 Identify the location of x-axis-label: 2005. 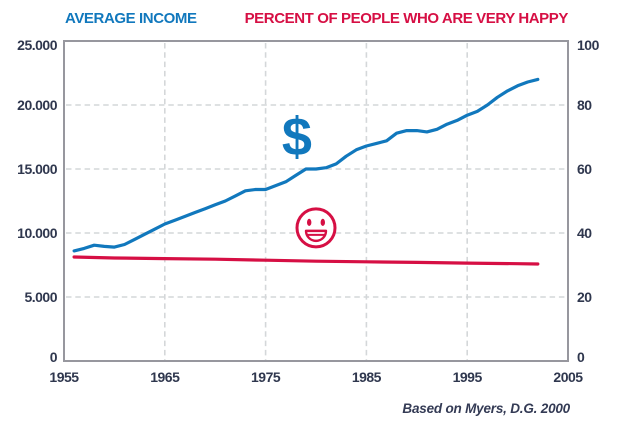
(568, 377).